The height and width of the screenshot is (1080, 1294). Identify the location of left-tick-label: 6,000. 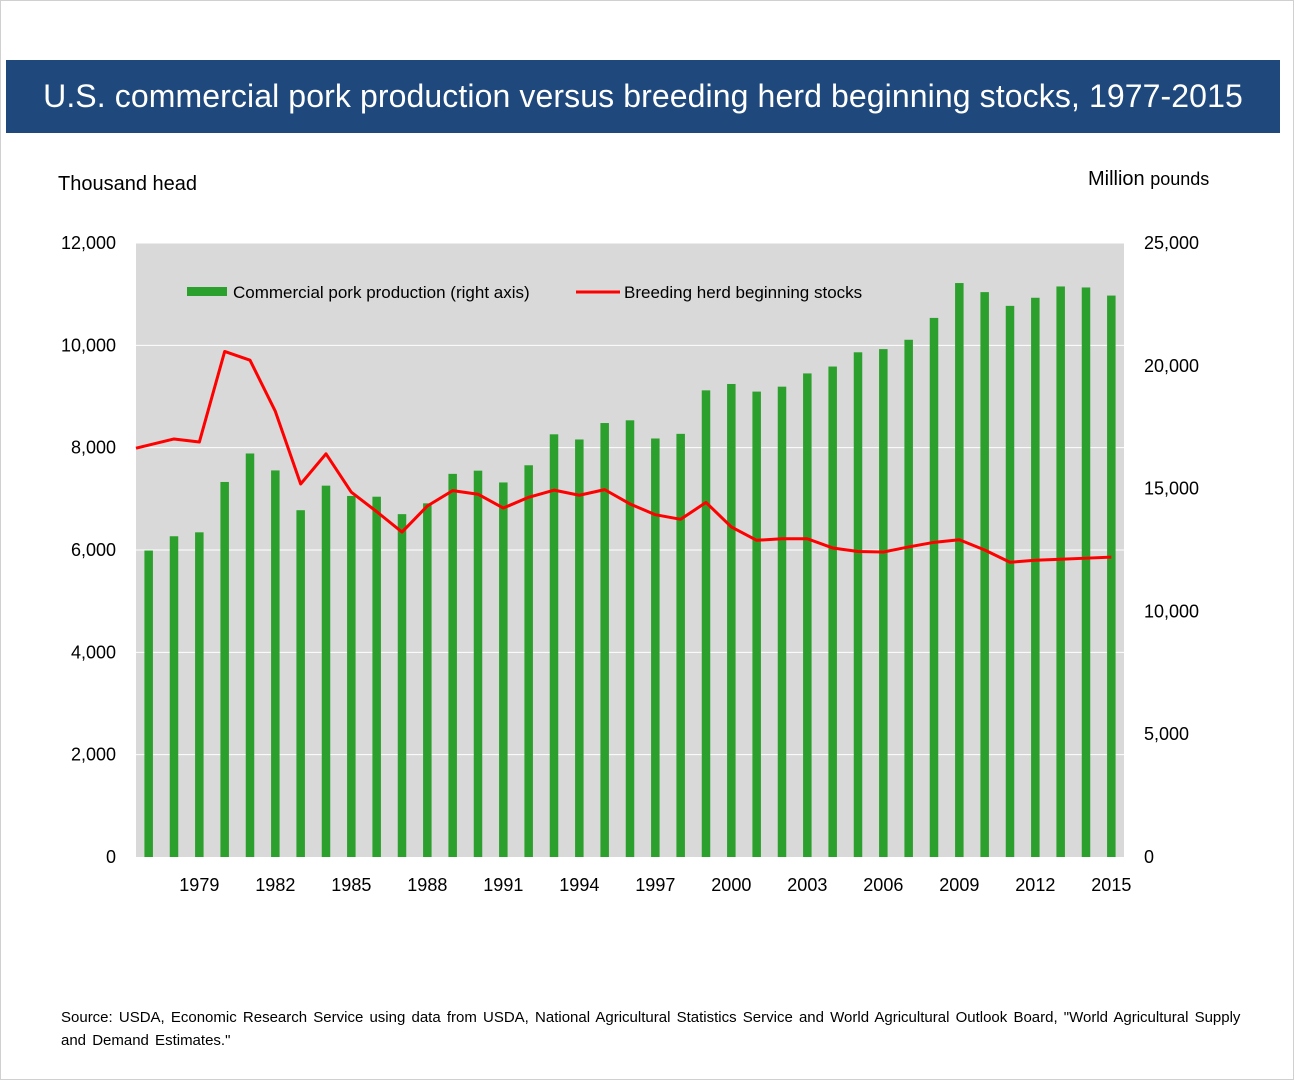
(93, 550).